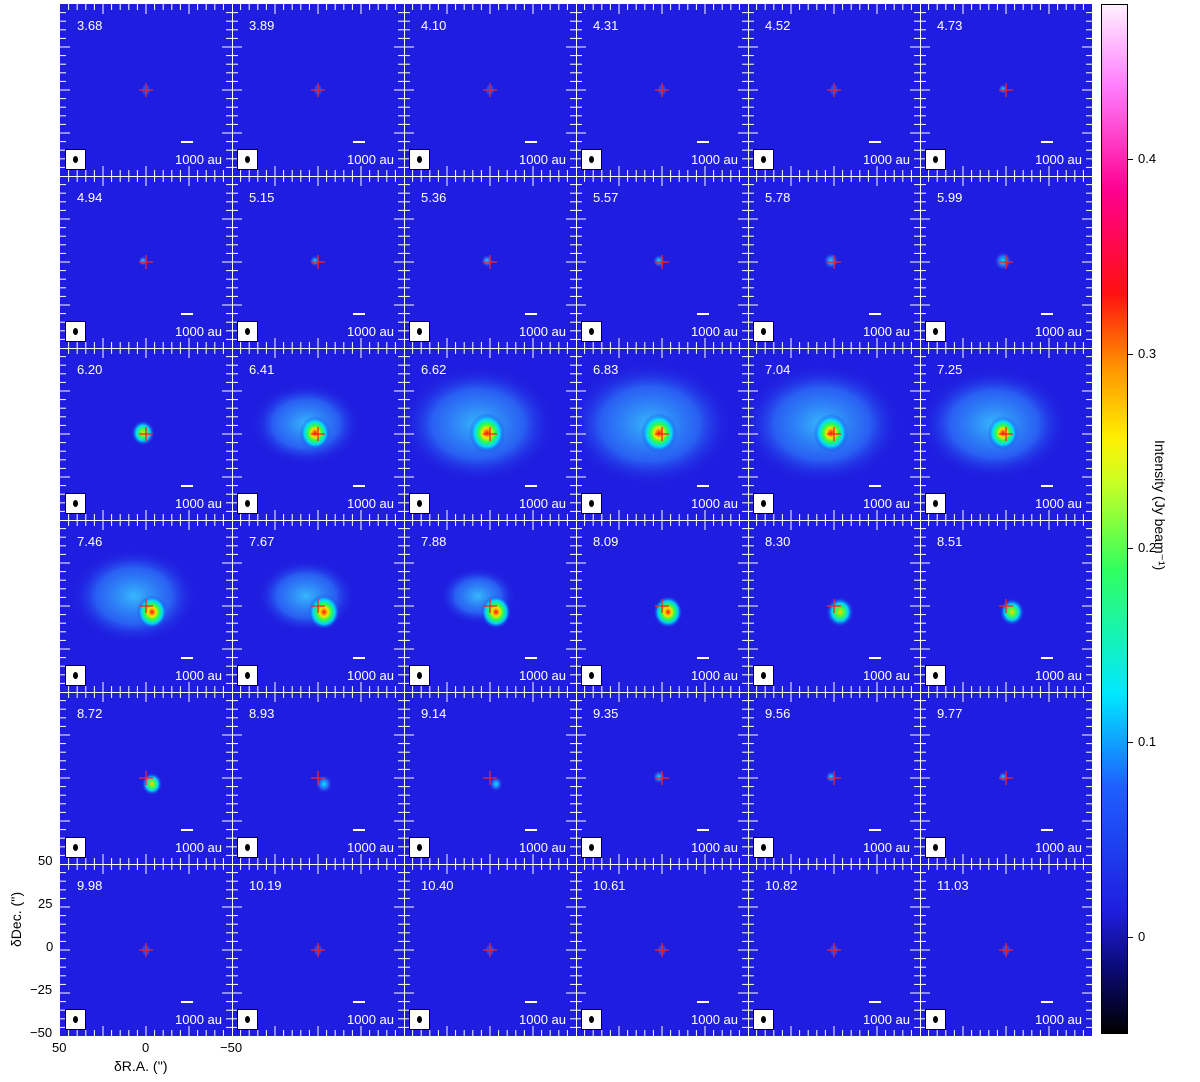  What do you see at coordinates (16, 919) in the screenshot?
I see `y-axis-label: δDec. ('')` at bounding box center [16, 919].